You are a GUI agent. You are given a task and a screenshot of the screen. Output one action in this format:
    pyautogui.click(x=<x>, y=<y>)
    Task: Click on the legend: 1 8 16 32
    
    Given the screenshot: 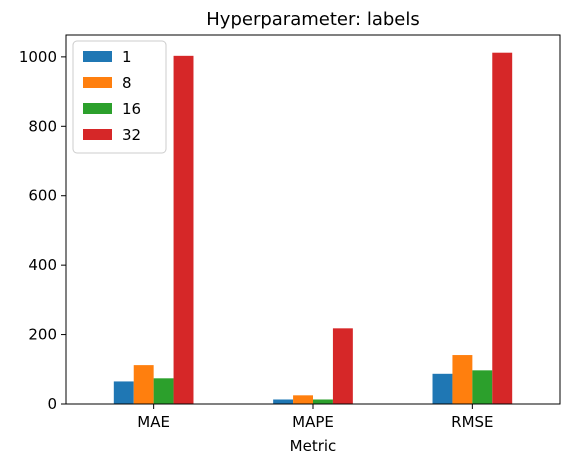 What is the action you would take?
    pyautogui.click(x=119, y=97)
    